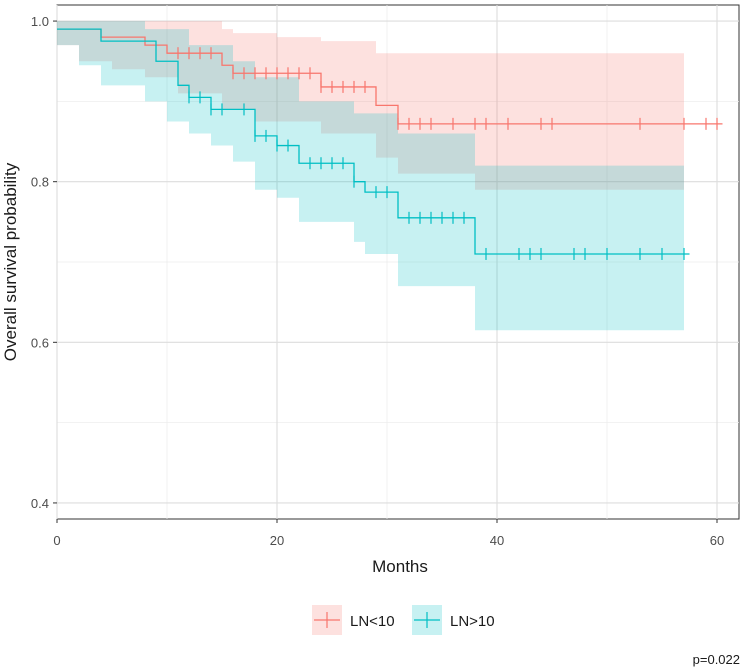 The height and width of the screenshot is (669, 744). I want to click on legend-label-ln-lt-10: LN<10, so click(372, 621).